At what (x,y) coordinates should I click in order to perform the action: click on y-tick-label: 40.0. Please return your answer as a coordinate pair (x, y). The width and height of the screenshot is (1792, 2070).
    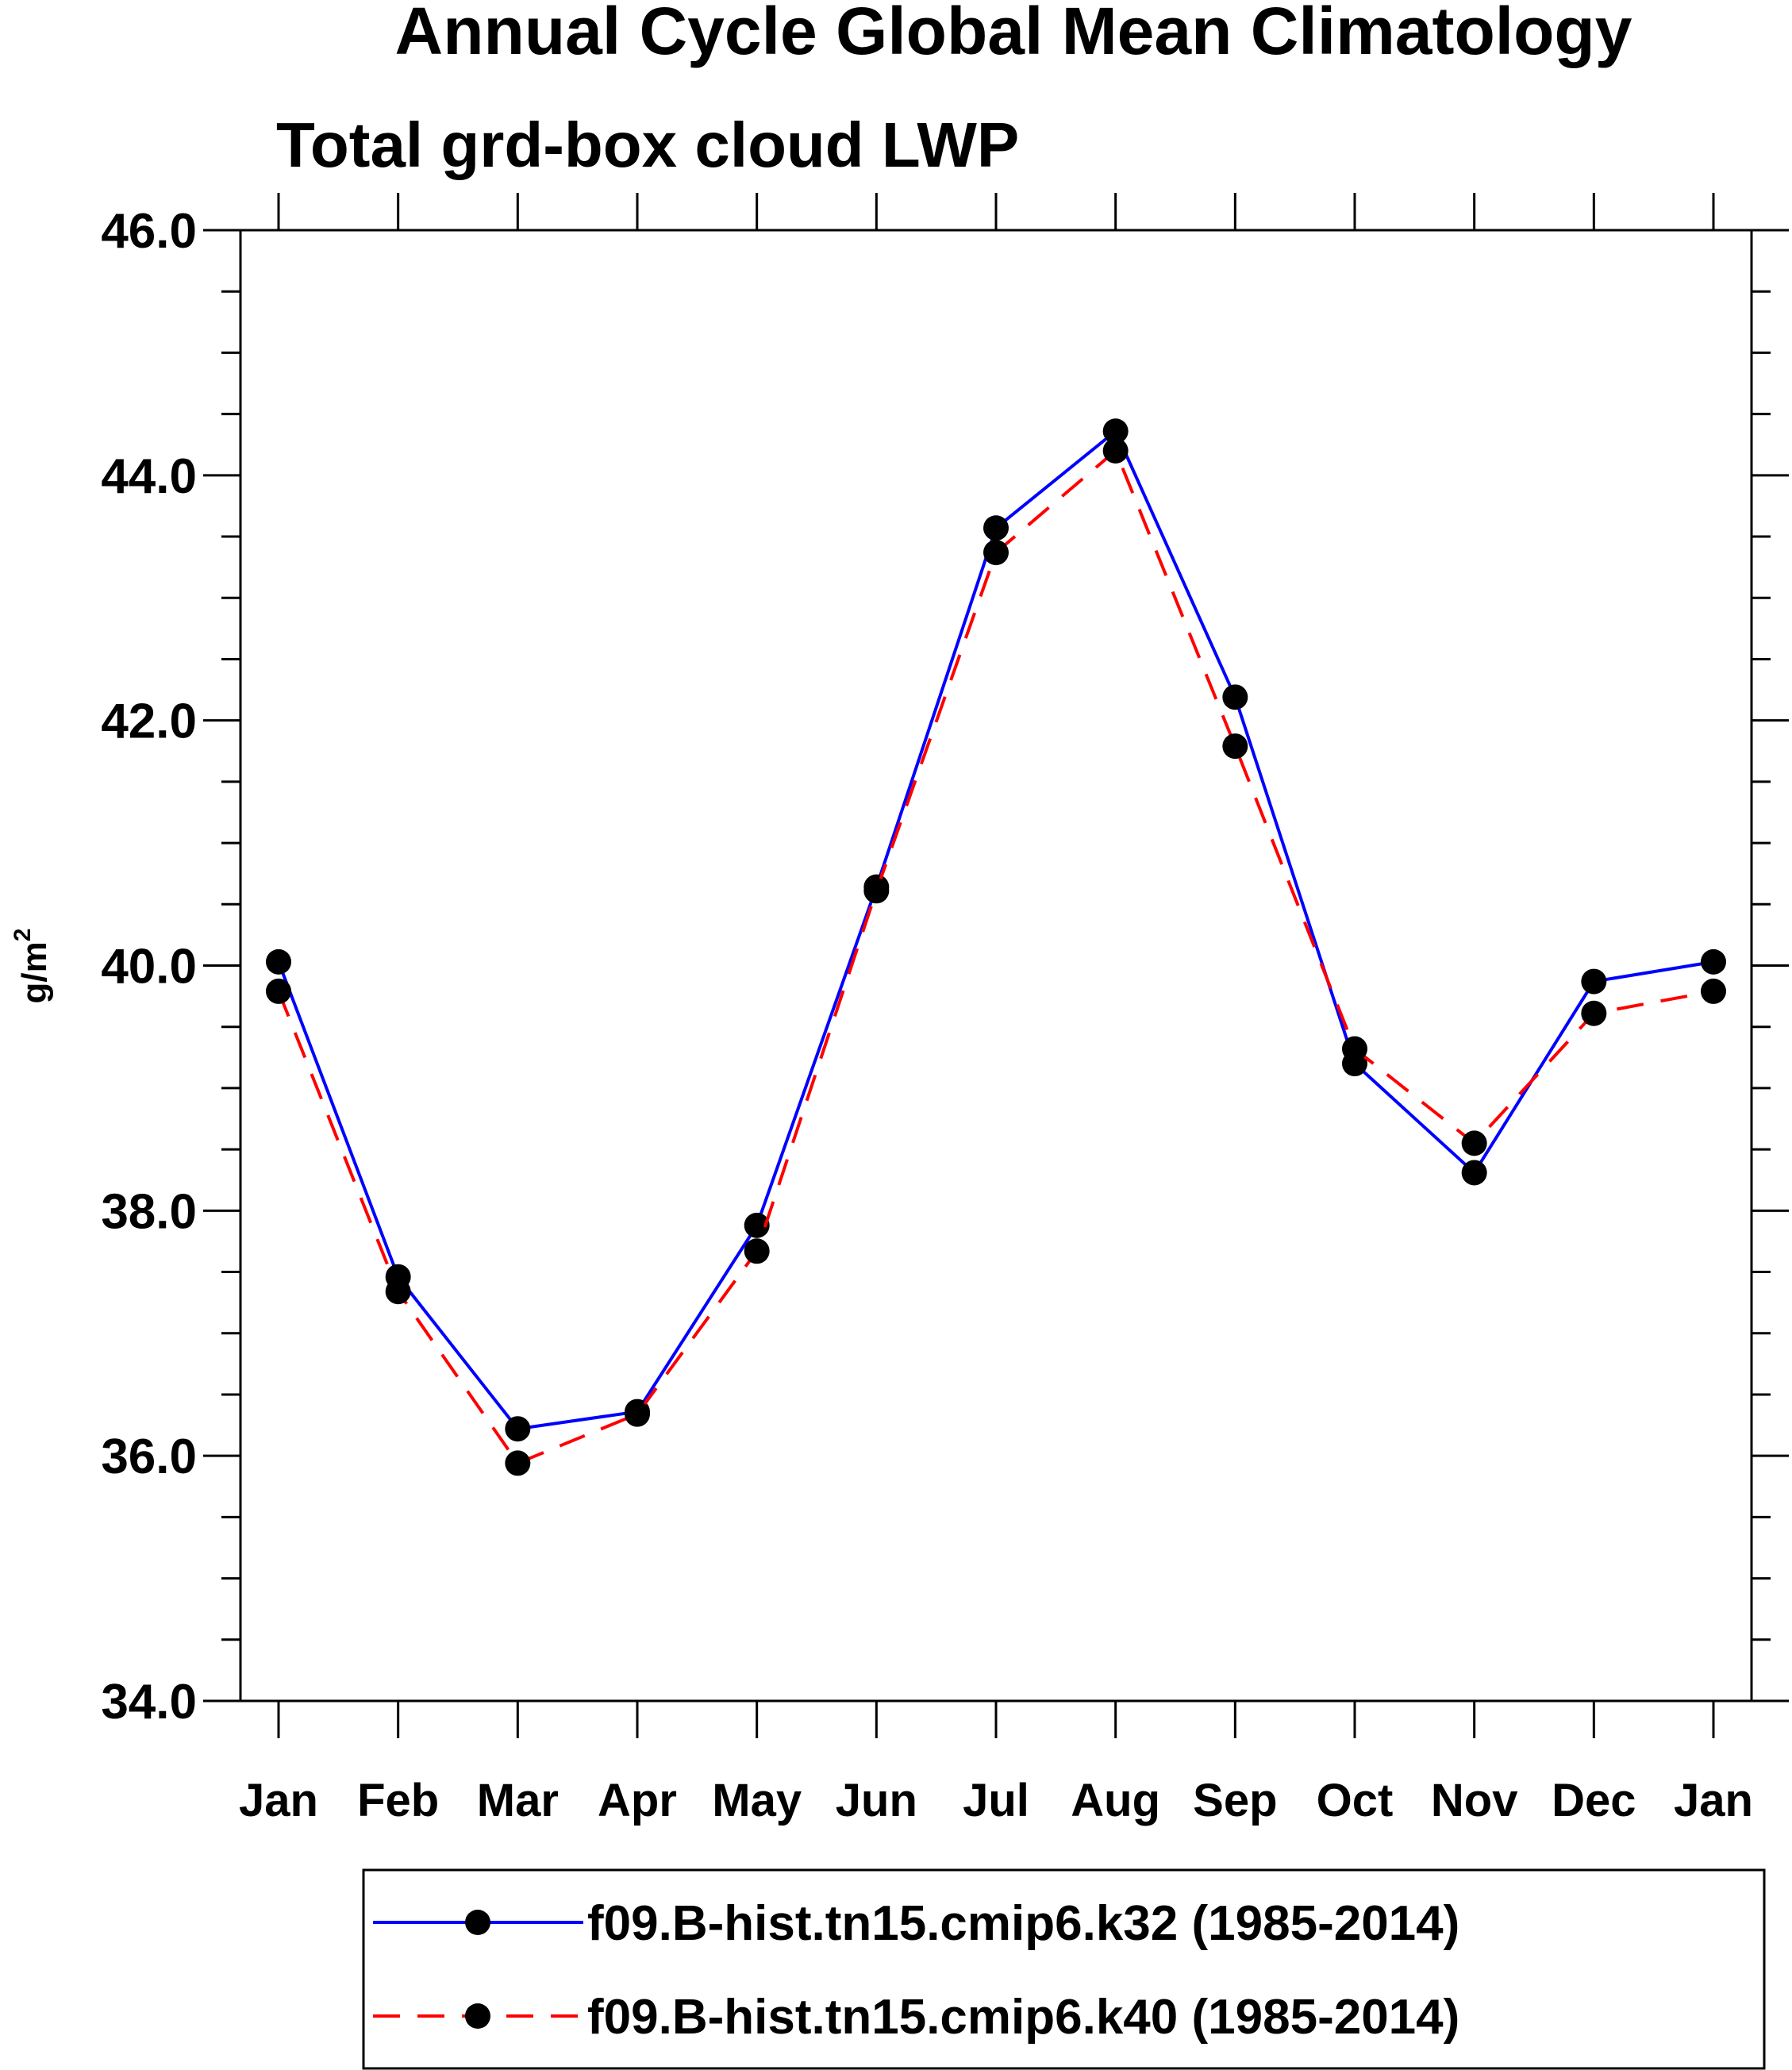
    Looking at the image, I should click on (149, 968).